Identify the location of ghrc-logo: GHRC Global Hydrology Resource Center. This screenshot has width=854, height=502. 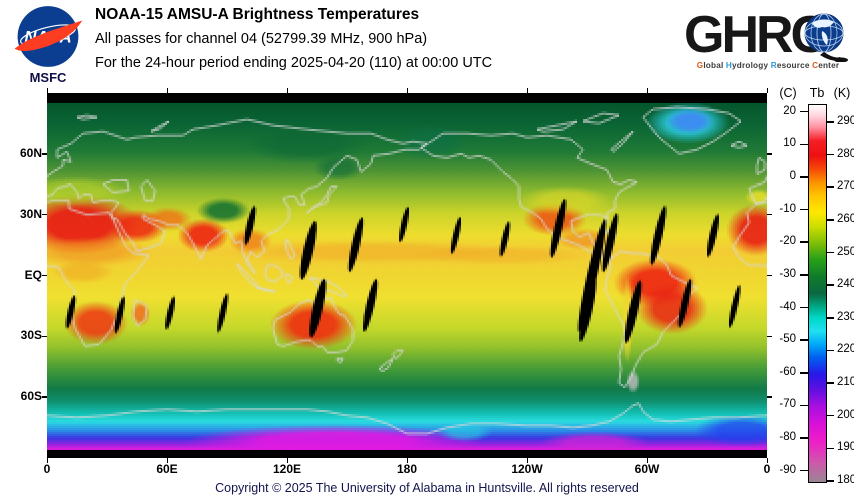
(768, 46).